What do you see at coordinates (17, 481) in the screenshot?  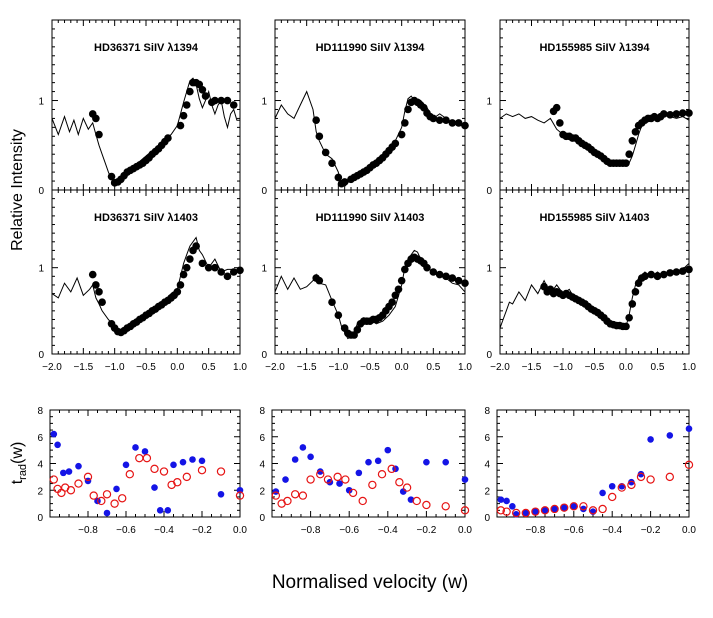 I see `y-axis-label-bottom-main: t` at bounding box center [17, 481].